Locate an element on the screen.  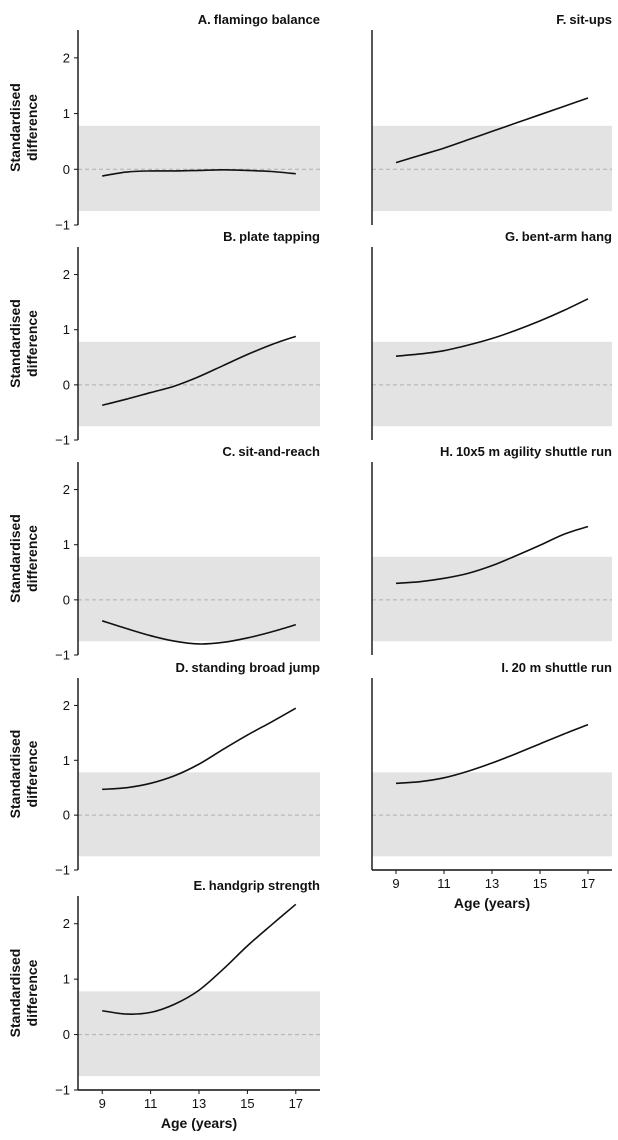
panel-title: F. sit-ups is located at coordinates (584, 19).